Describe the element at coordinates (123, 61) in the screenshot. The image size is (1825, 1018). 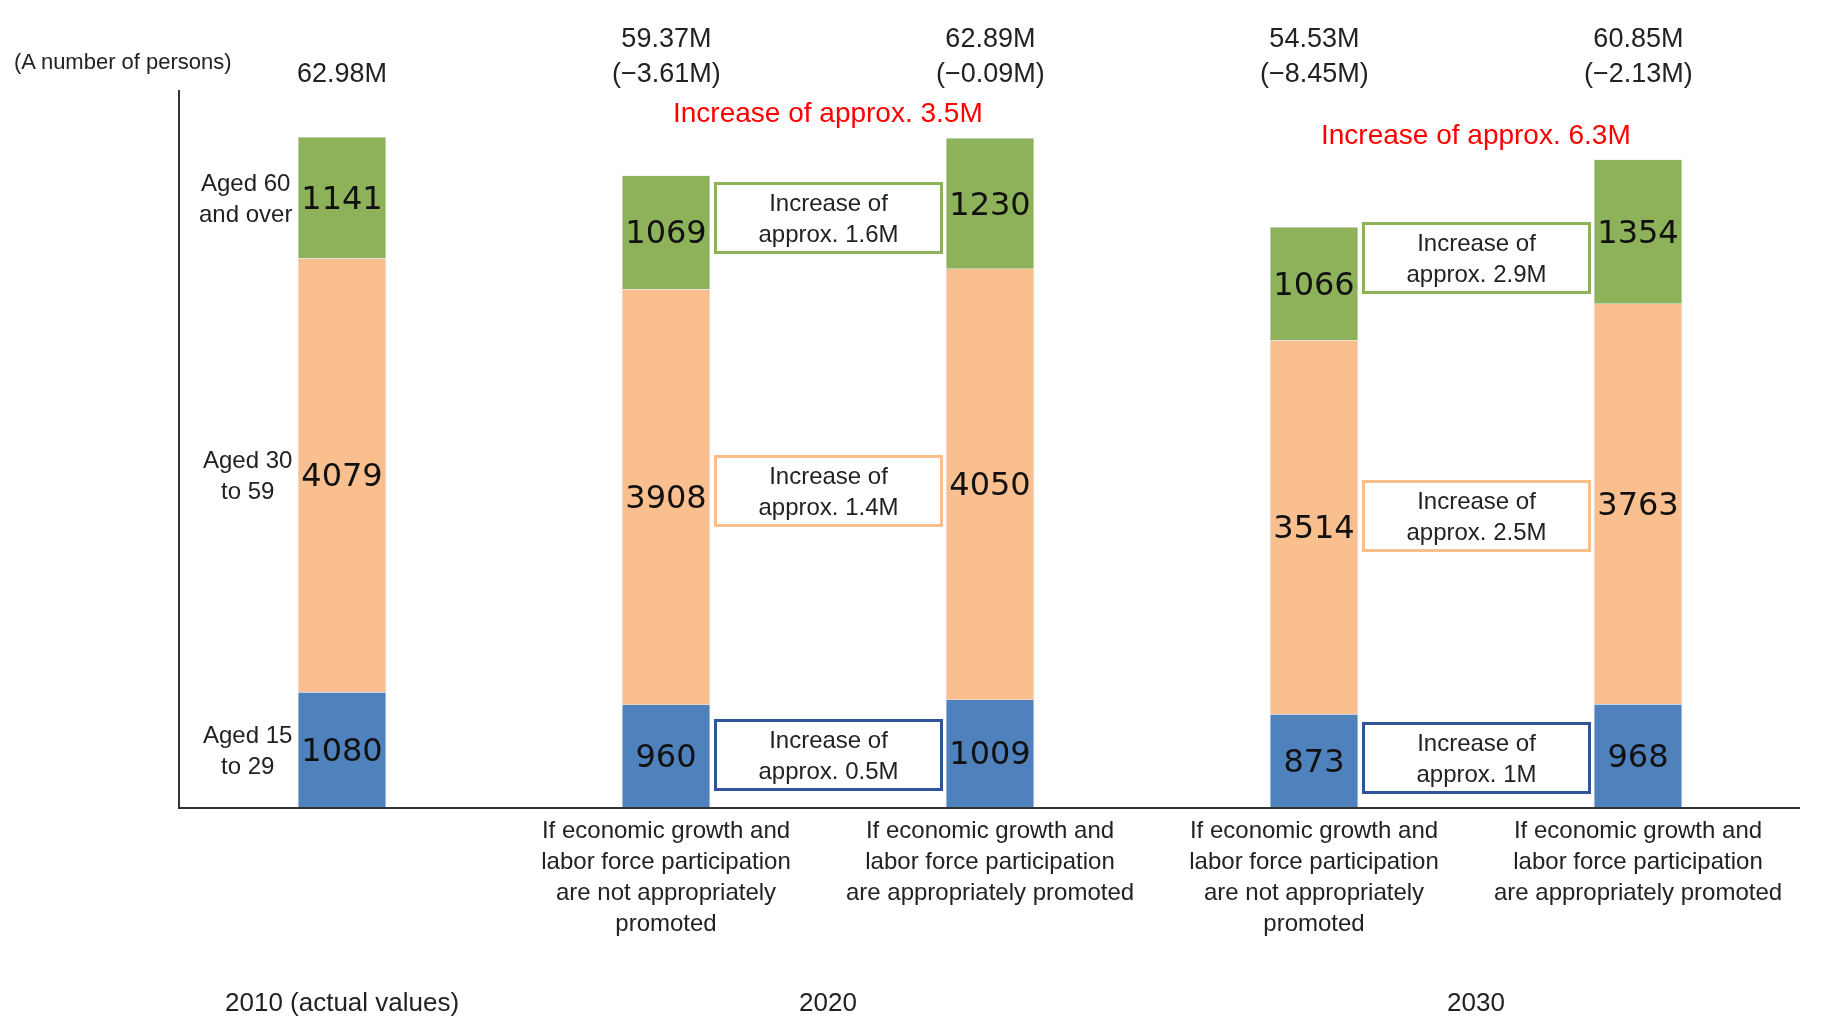
I see `text: (A number of persons)` at that location.